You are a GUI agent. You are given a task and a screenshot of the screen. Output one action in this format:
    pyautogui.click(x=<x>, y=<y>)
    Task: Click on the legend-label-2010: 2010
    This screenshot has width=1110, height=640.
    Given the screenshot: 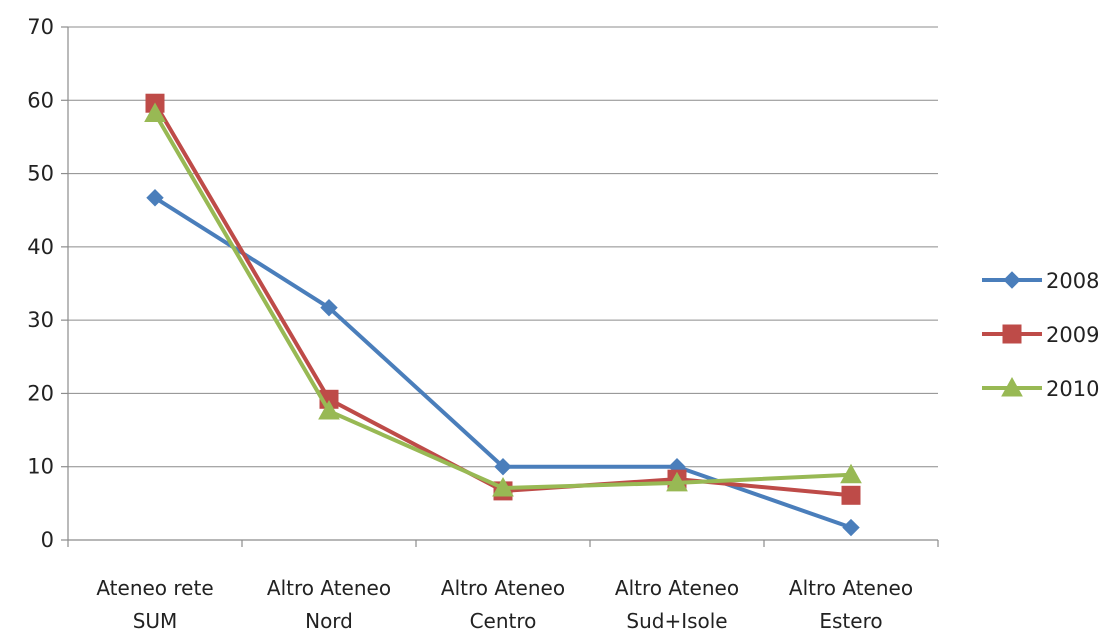 What is the action you would take?
    pyautogui.click(x=1072, y=389)
    